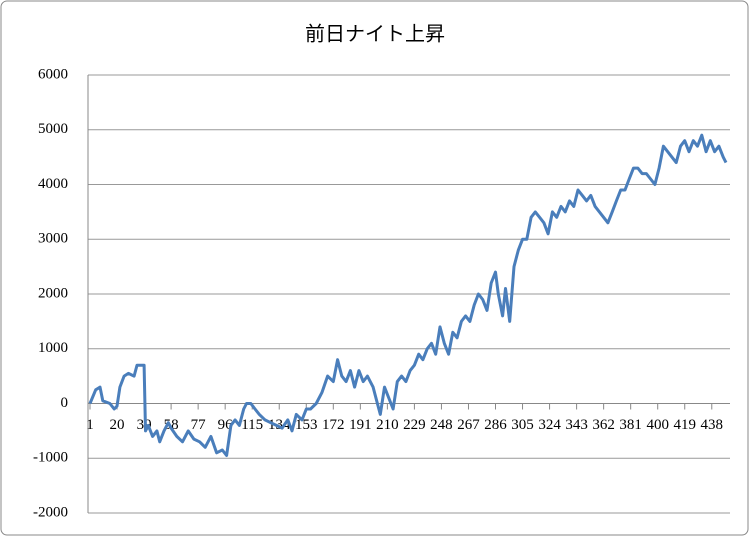 Image resolution: width=750 pixels, height=537 pixels. What do you see at coordinates (53, 293) in the screenshot?
I see `y-tick-label: 2000` at bounding box center [53, 293].